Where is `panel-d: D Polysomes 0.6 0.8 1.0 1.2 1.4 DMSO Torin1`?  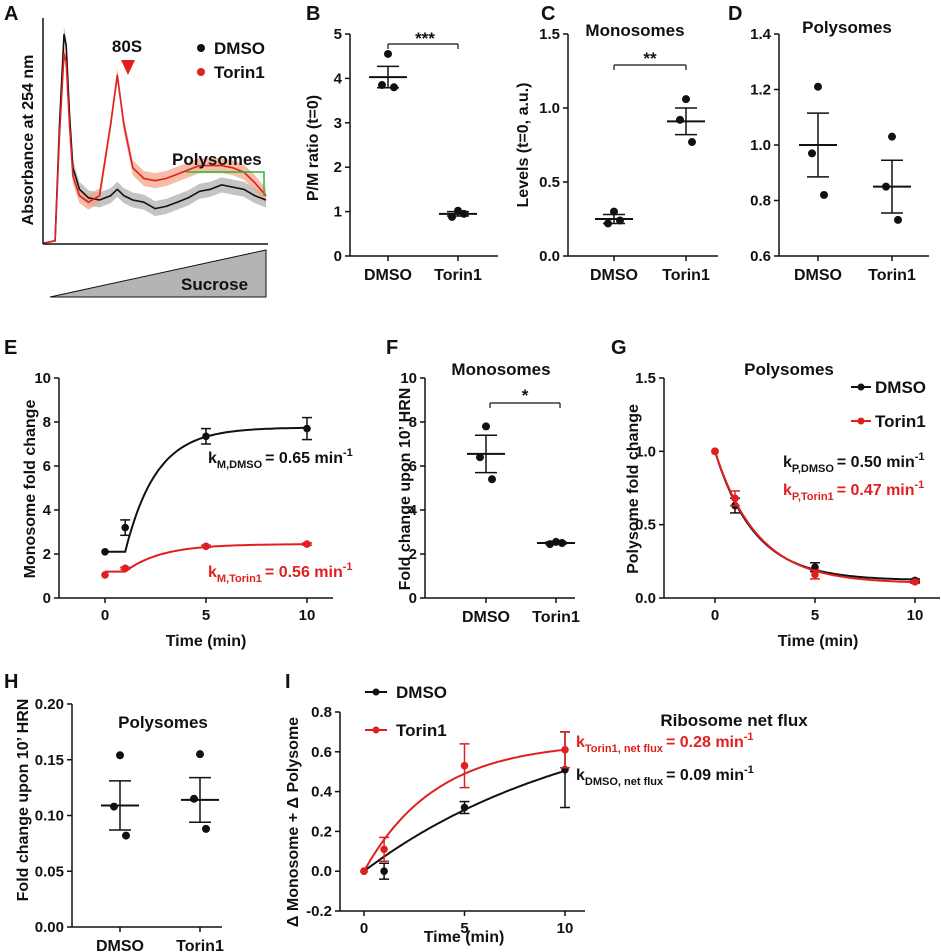
panel-d: D Polysomes 0.6 0.8 1.0 1.2 1.4 DMSO Torin1 is located at coordinates (828, 143).